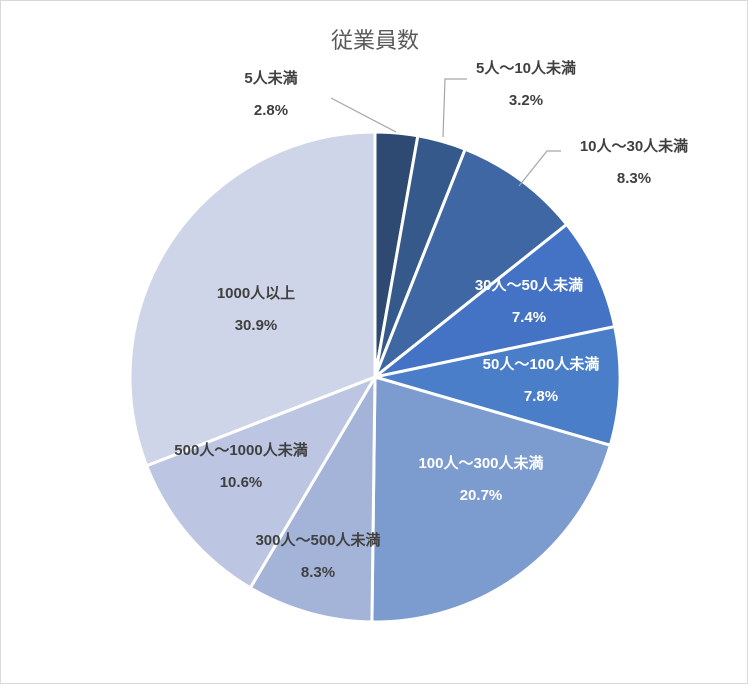 This screenshot has height=685, width=748. I want to click on slice-category-label: 10人～30人未満, so click(634, 146).